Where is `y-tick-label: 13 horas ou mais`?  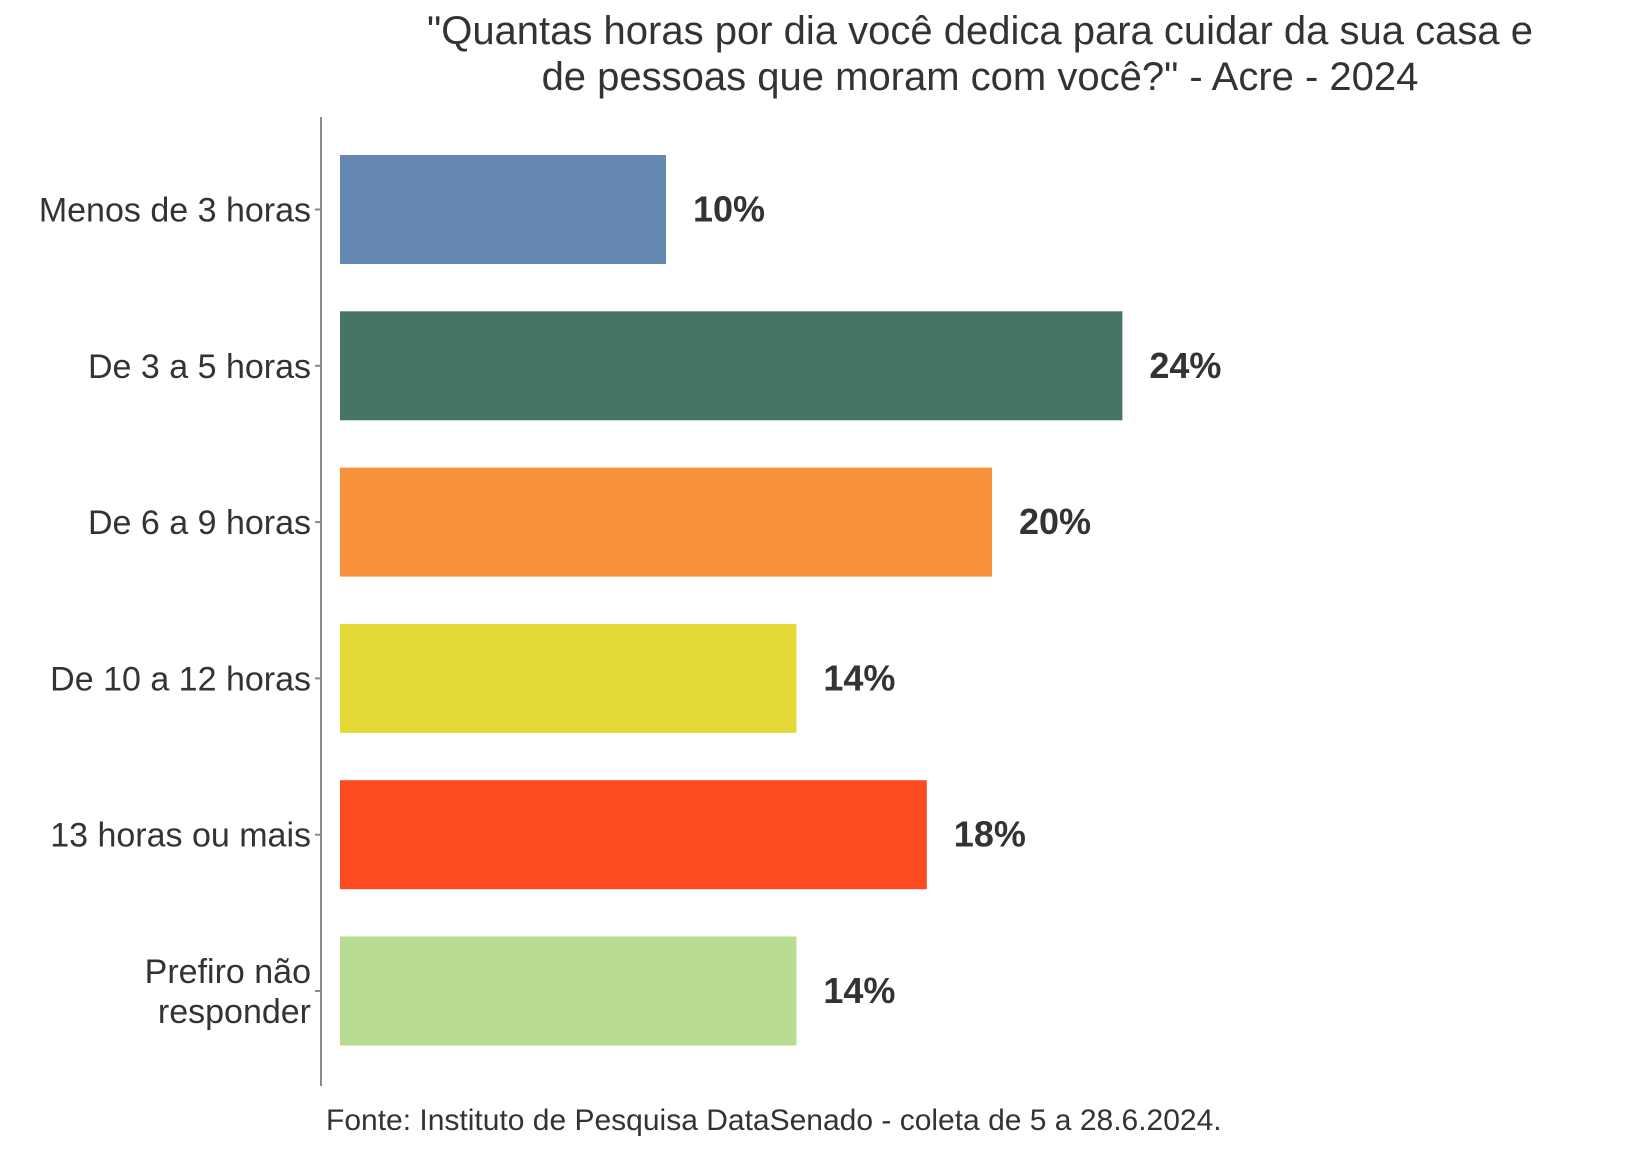
y-tick-label: 13 horas ou mais is located at coordinates (180, 836).